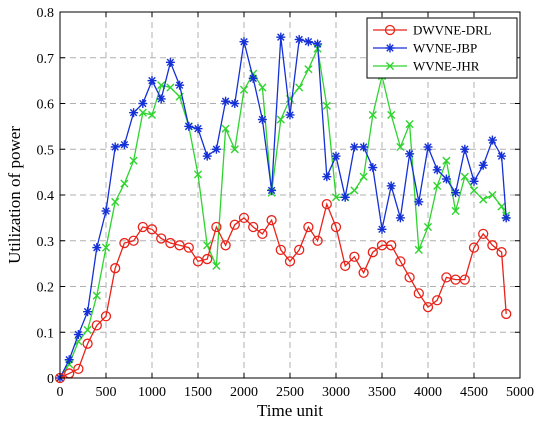 This screenshot has width=550, height=428. I want to click on x-tick-label: 4500, so click(474, 392).